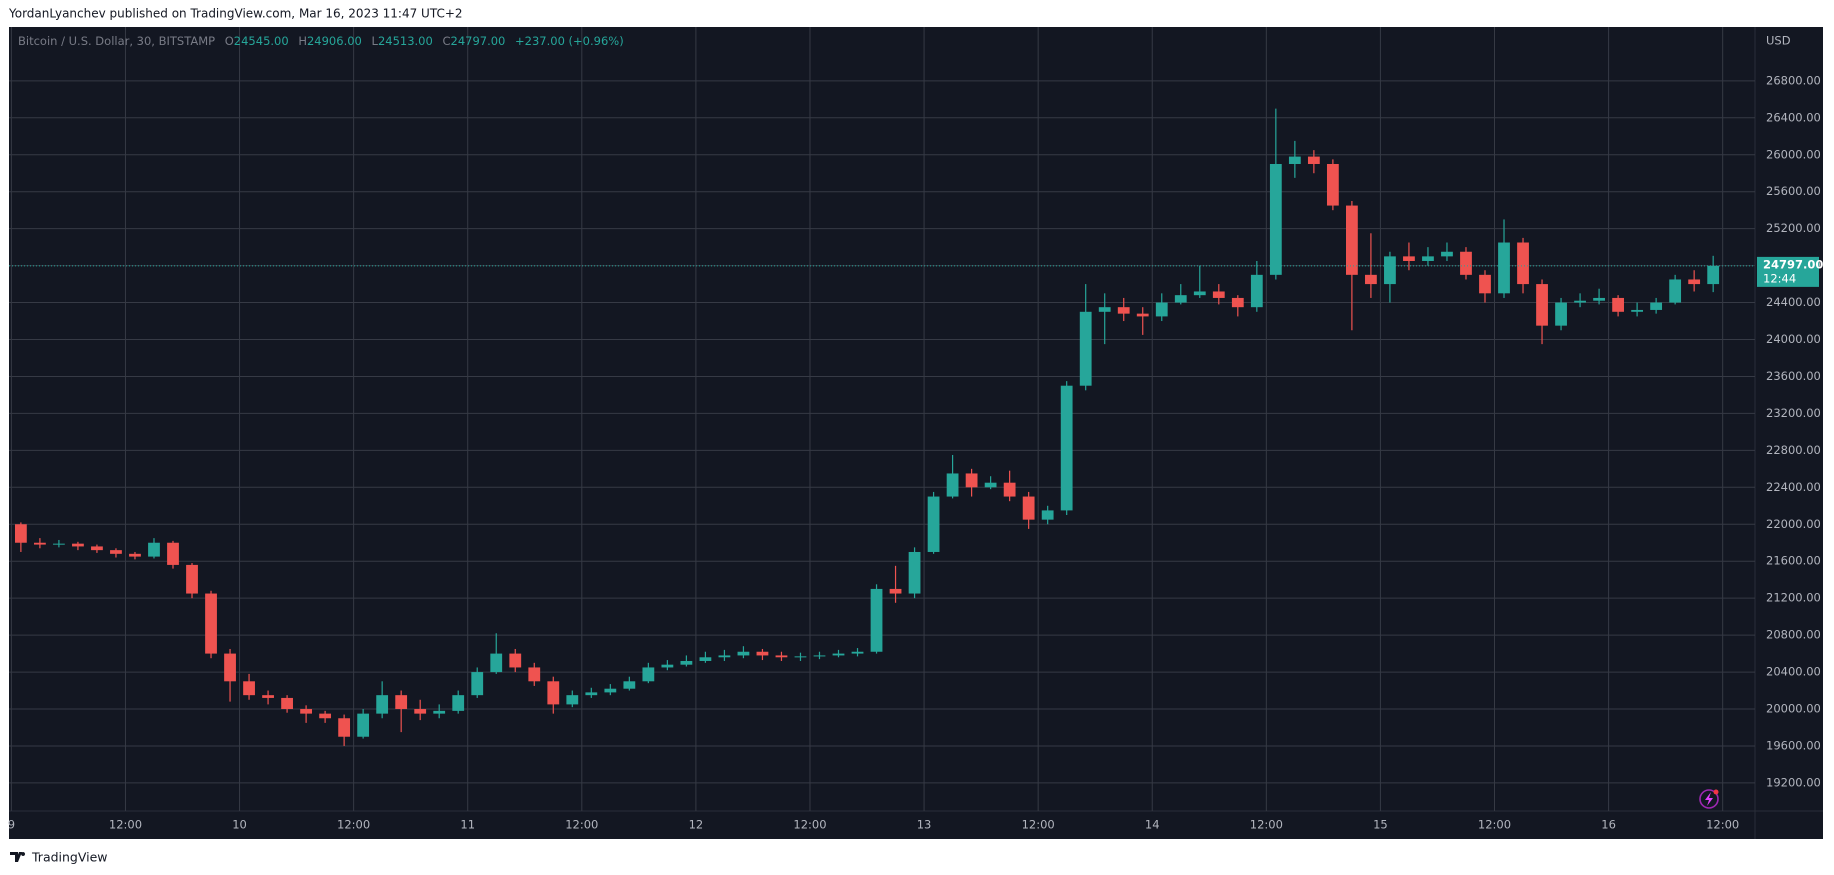 The width and height of the screenshot is (1834, 875). Describe the element at coordinates (1793, 80) in the screenshot. I see `y-tick-label: 26800.00` at that location.